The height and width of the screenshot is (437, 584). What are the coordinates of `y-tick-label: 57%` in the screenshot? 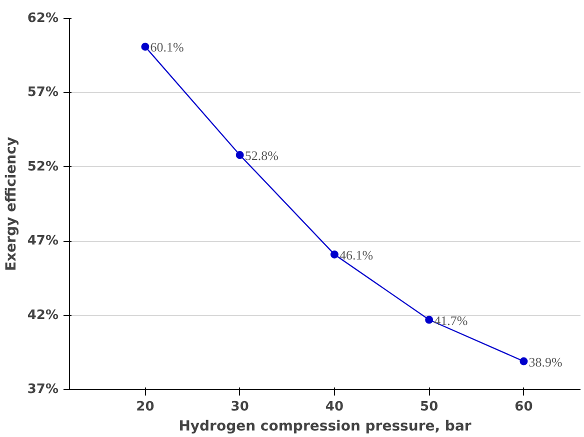 It's located at (43, 92).